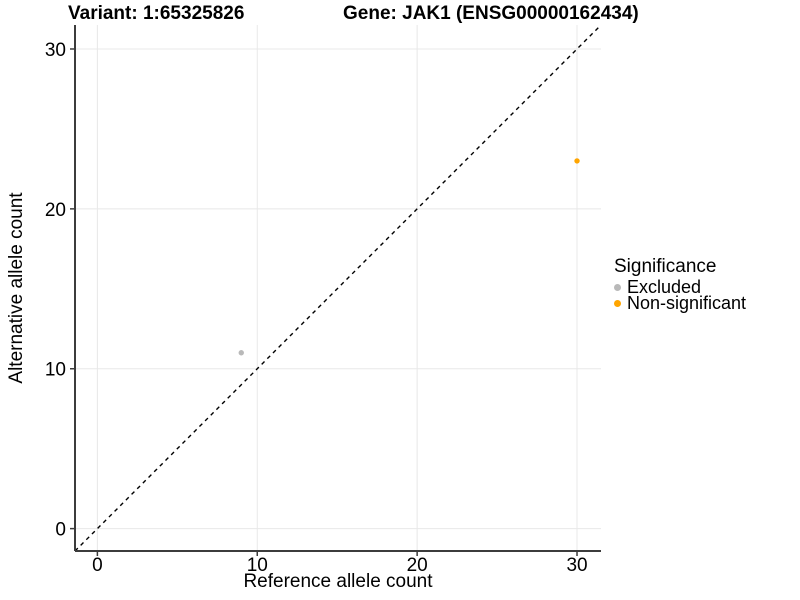  Describe the element at coordinates (577, 161) in the screenshot. I see `data-point-non-significant` at that location.